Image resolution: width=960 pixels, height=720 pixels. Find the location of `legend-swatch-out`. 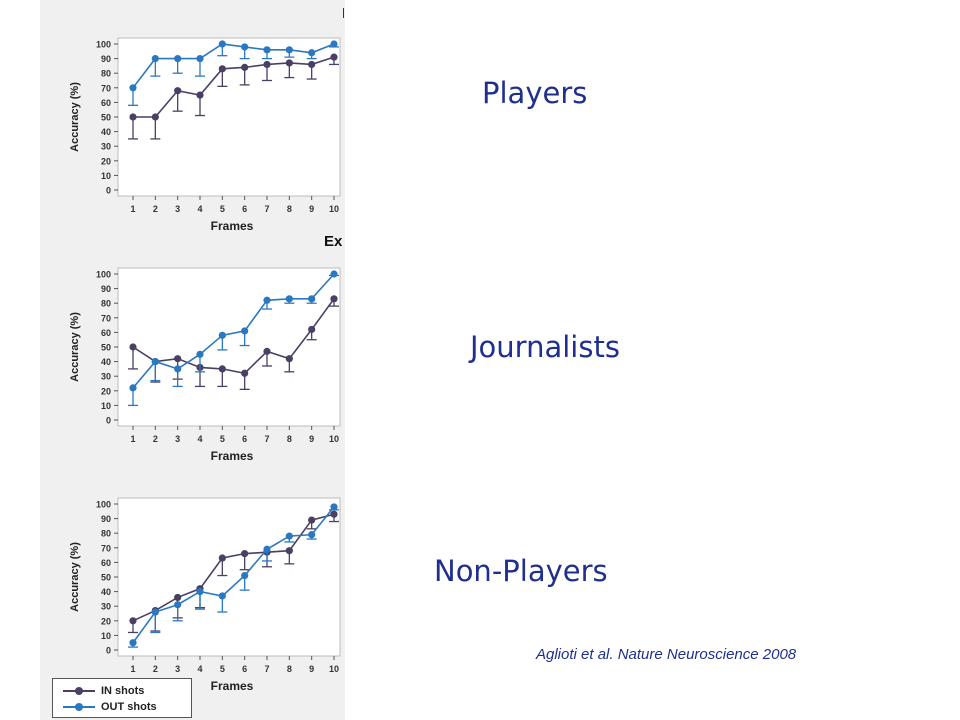

legend-swatch-out is located at coordinates (79, 707).